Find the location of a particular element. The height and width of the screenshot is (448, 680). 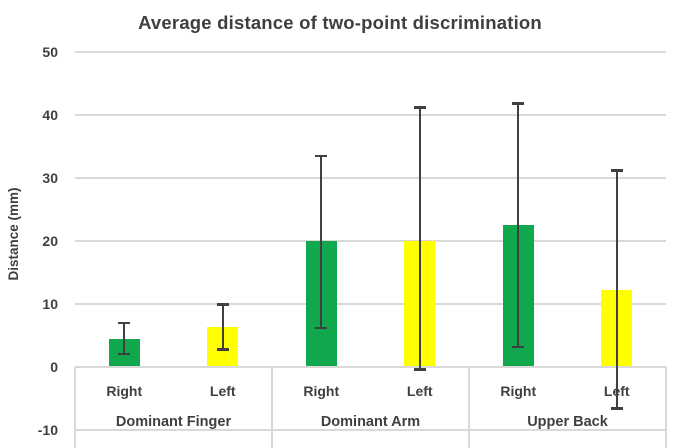

error-bar-dominant-arm-left is located at coordinates (419, 238).